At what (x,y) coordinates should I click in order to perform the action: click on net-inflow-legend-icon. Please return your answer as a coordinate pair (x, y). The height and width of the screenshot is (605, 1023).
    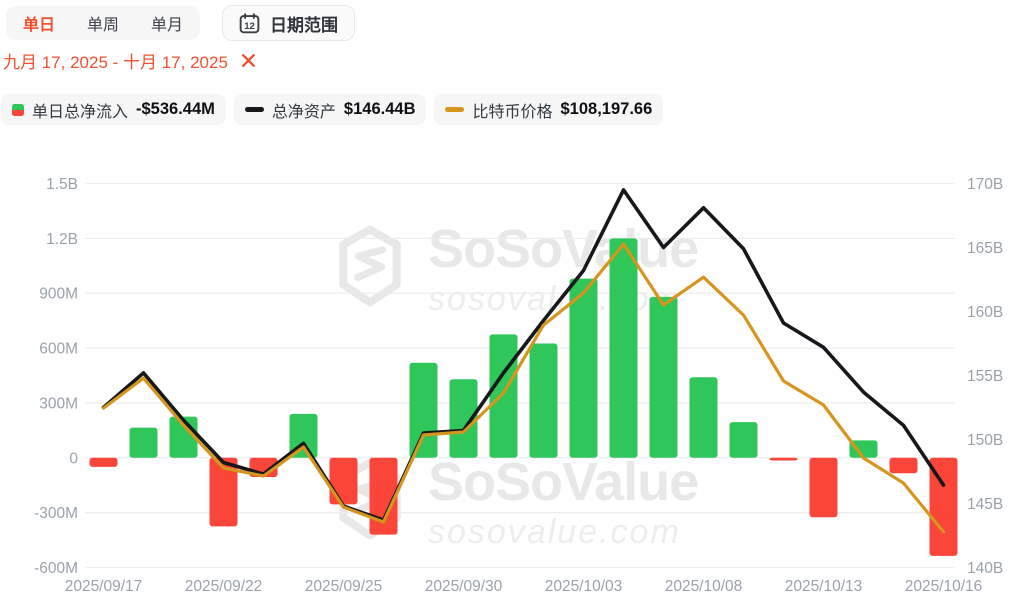
    Looking at the image, I should click on (18, 109).